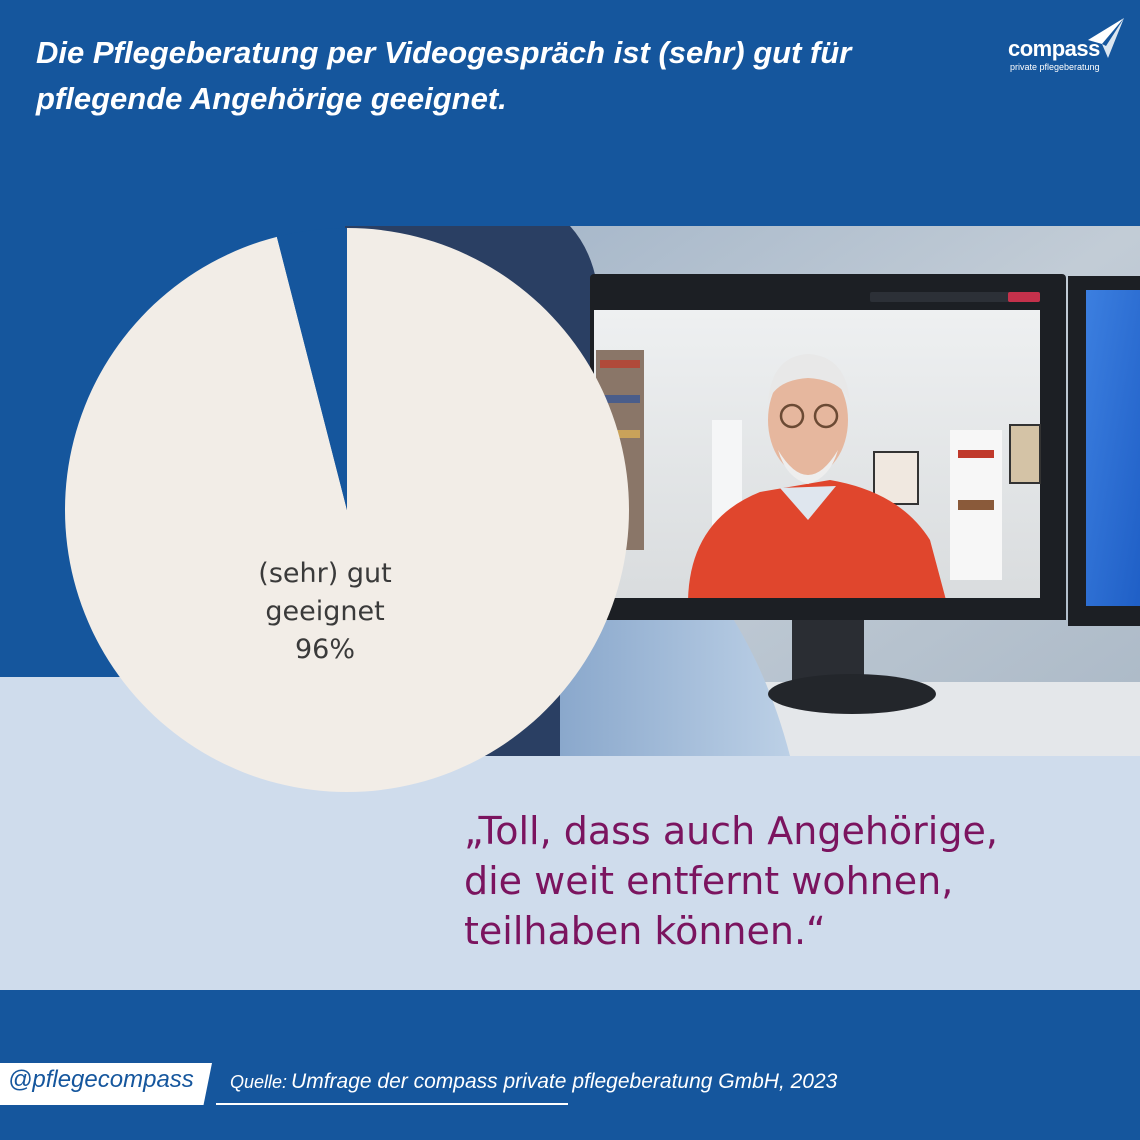 Image resolution: width=1140 pixels, height=1140 pixels. I want to click on headline-line-2: pflegende Angehörige geeignet., so click(271, 98).